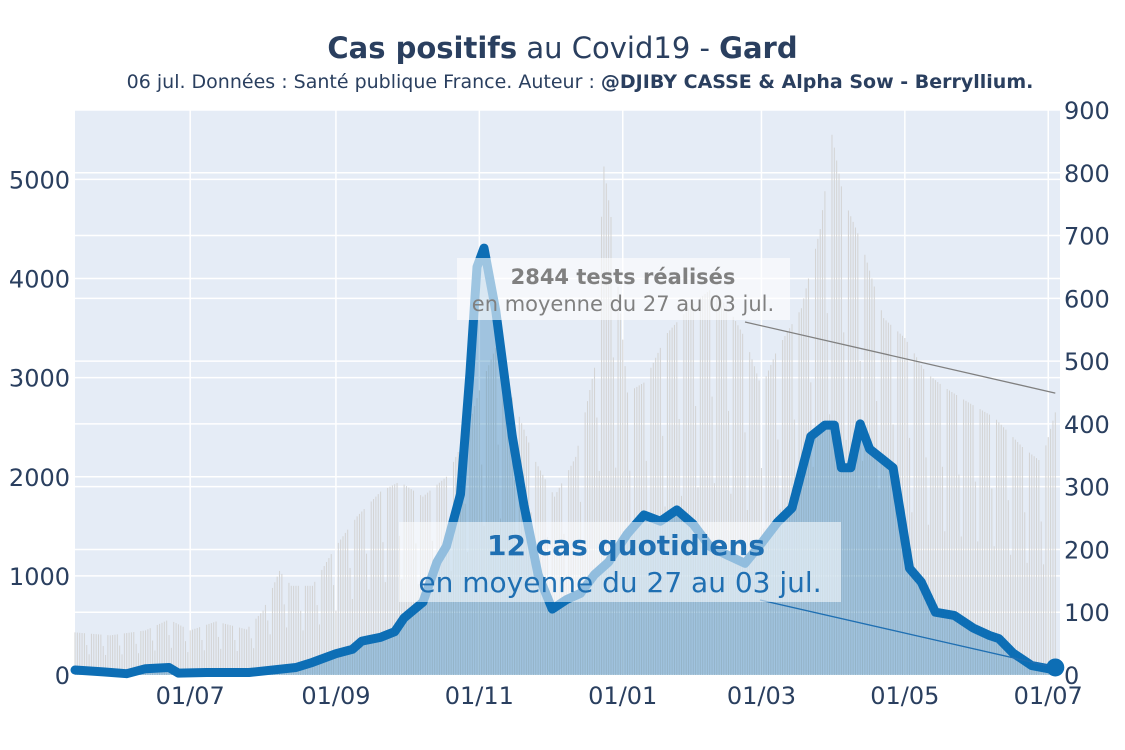 Image resolution: width=1125 pixels, height=750 pixels. What do you see at coordinates (1071, 676) in the screenshot?
I see `right-tick-label: 0` at bounding box center [1071, 676].